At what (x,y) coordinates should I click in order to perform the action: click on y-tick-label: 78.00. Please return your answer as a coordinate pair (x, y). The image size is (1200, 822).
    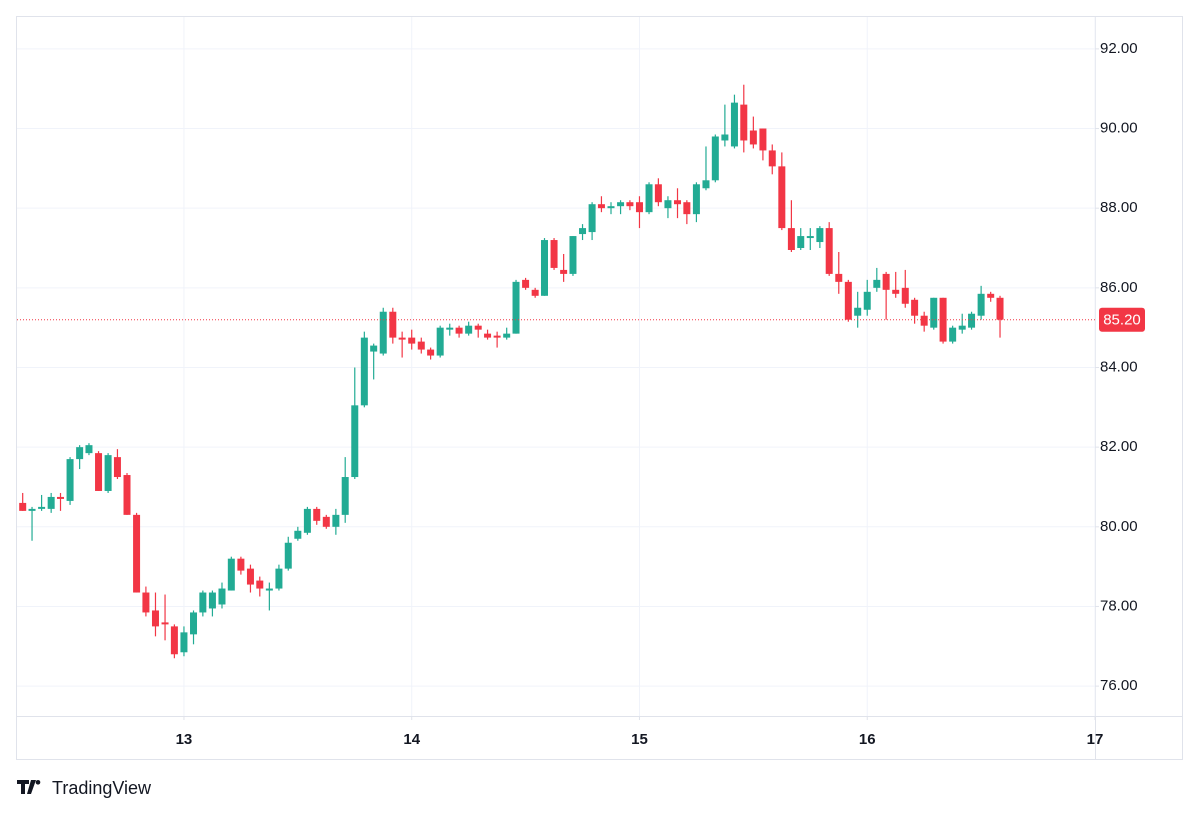
    Looking at the image, I should click on (1119, 605).